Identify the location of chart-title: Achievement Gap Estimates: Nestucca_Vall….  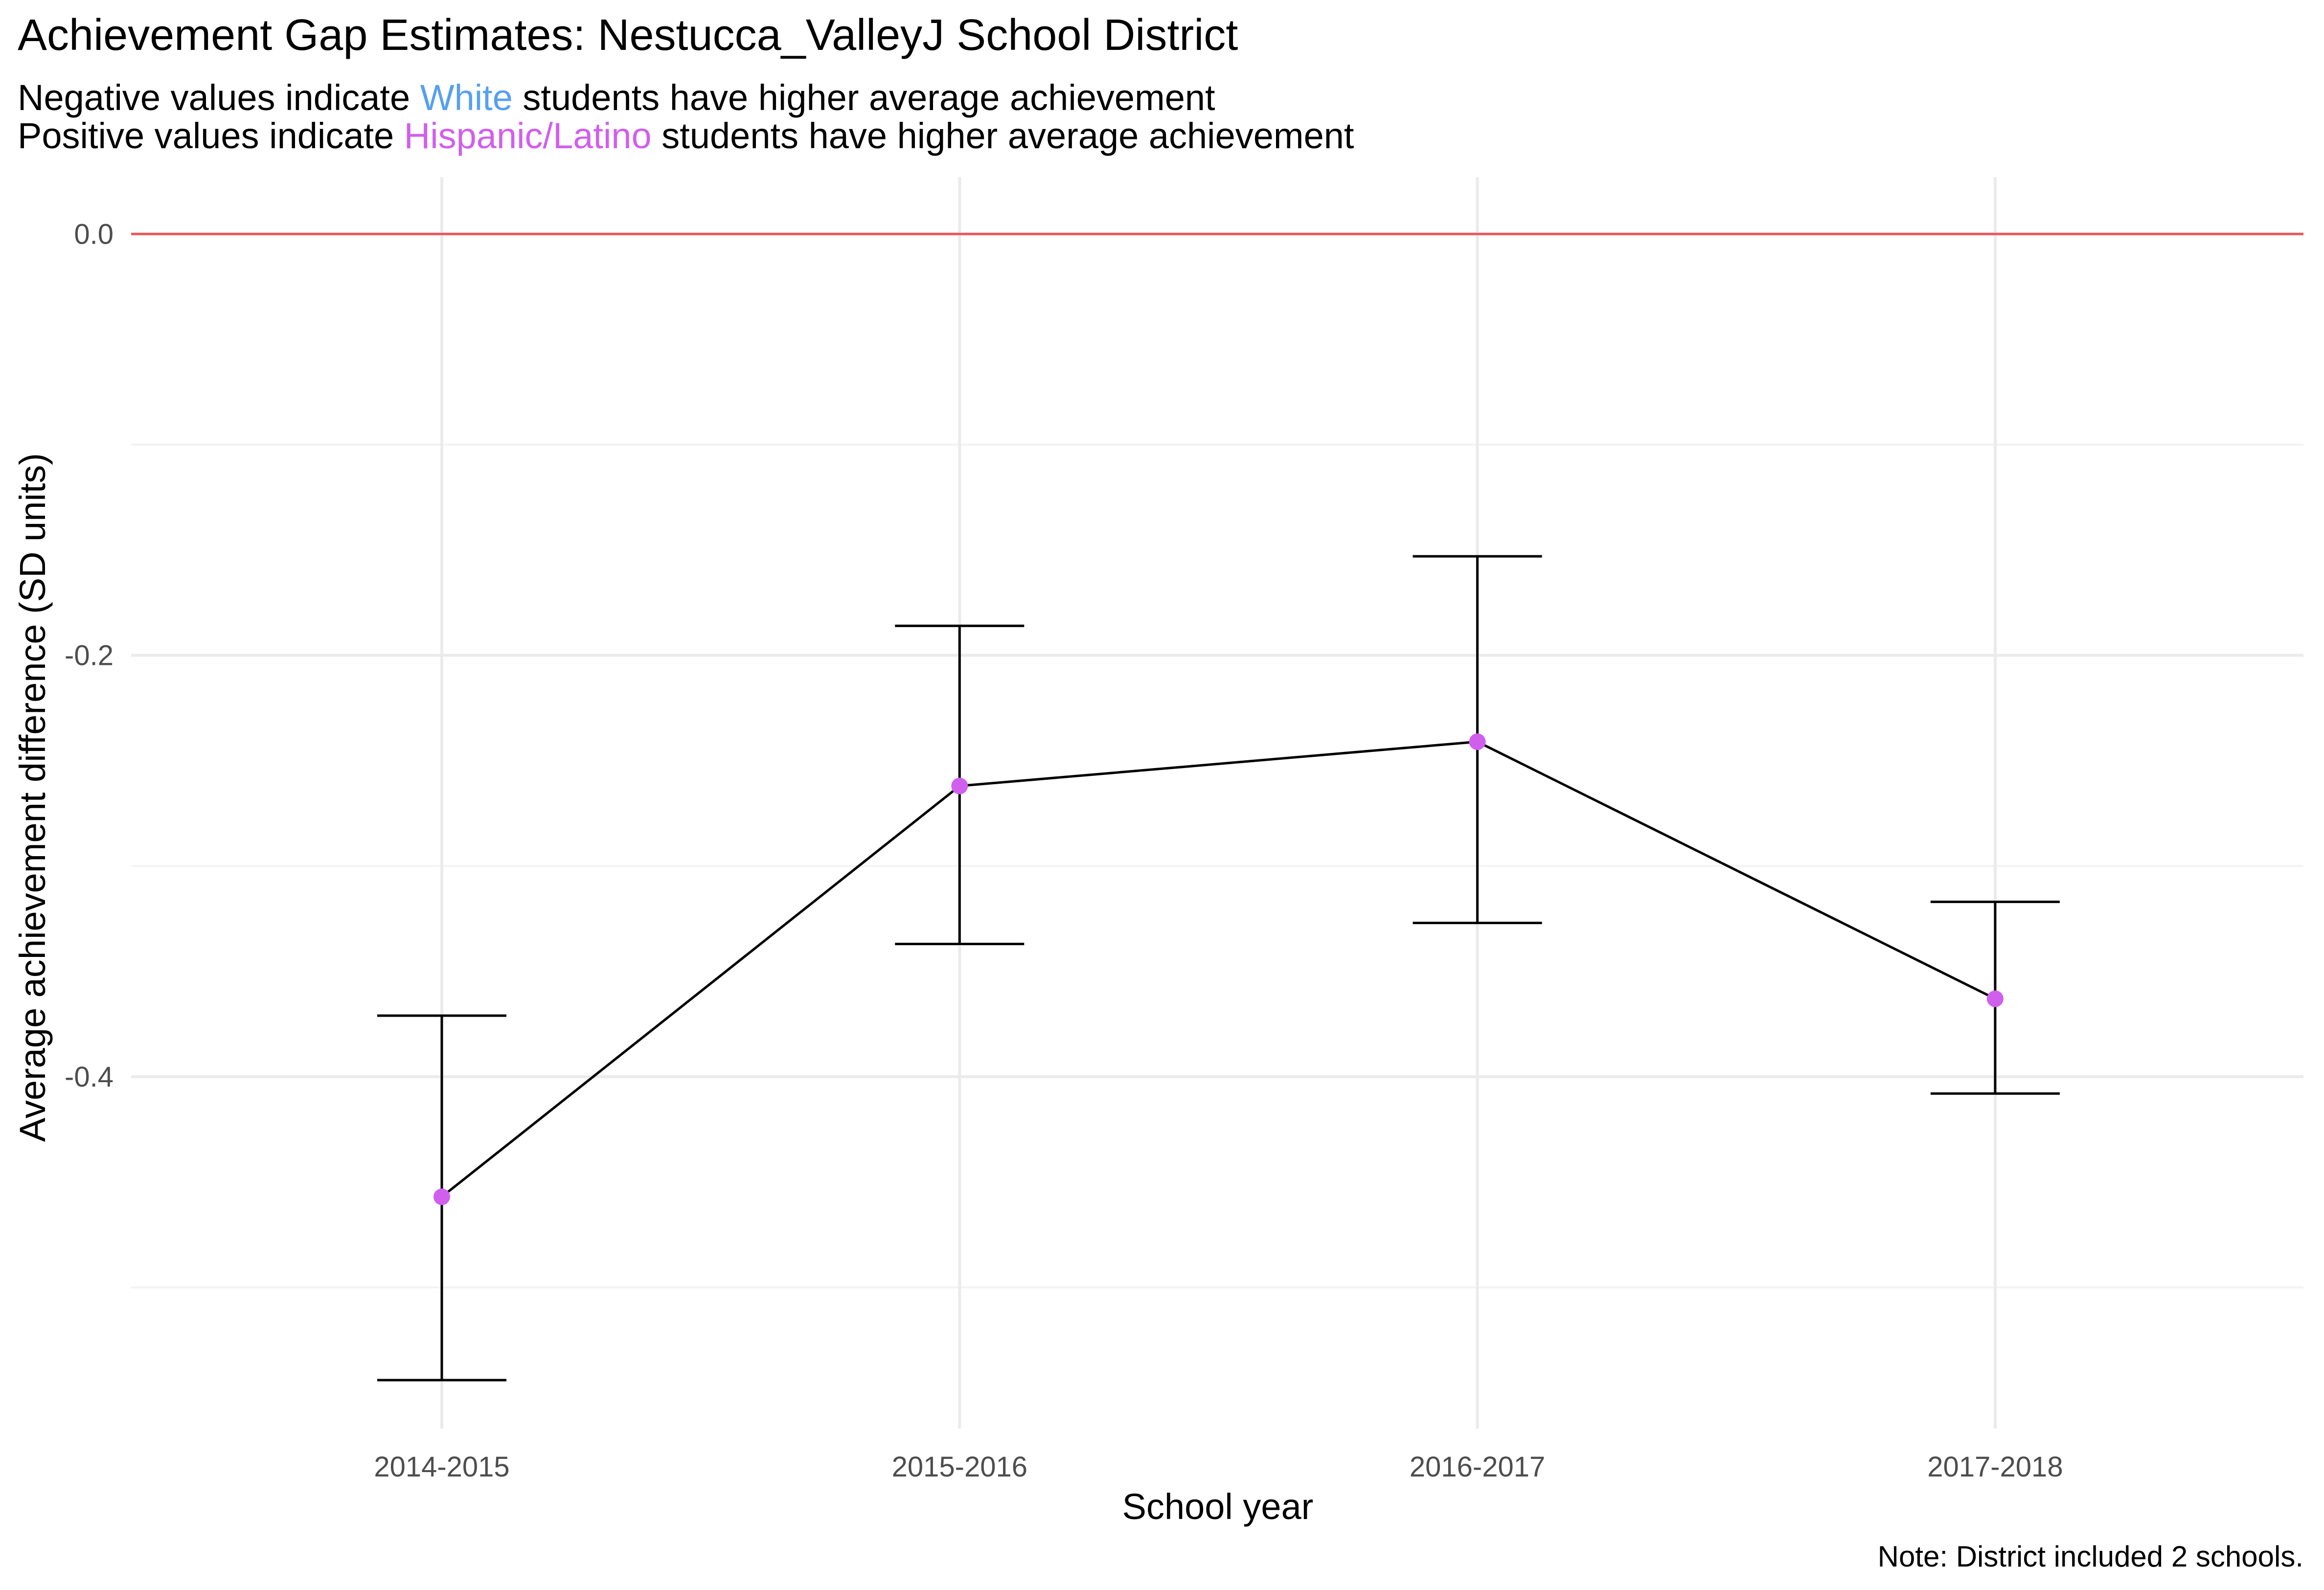
(628, 36).